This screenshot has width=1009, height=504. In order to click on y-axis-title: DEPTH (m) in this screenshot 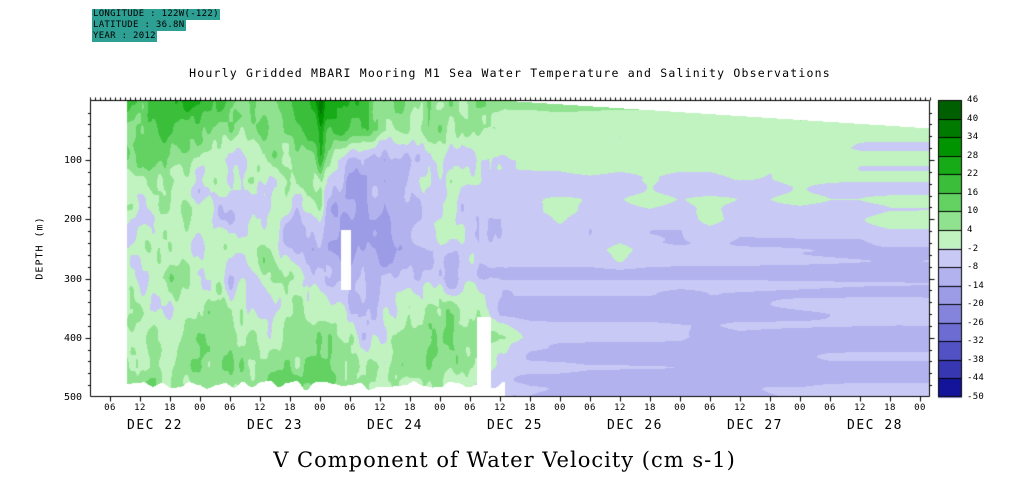, I will do `click(40, 248)`.